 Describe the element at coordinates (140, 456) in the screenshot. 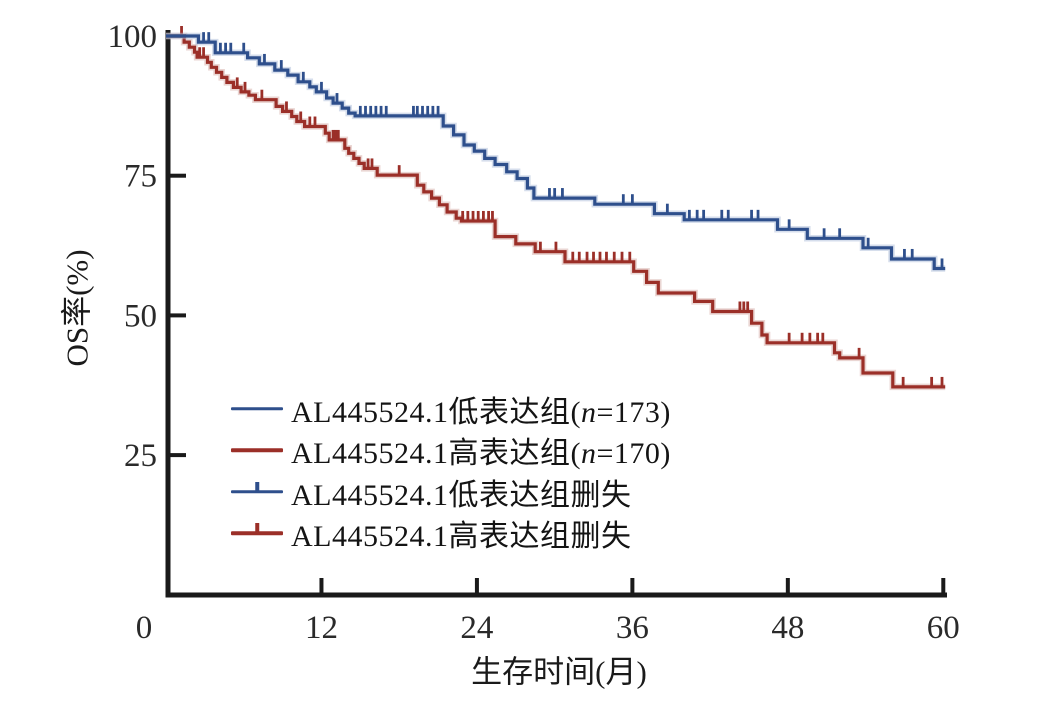

I see `y-tick-label: 25` at that location.